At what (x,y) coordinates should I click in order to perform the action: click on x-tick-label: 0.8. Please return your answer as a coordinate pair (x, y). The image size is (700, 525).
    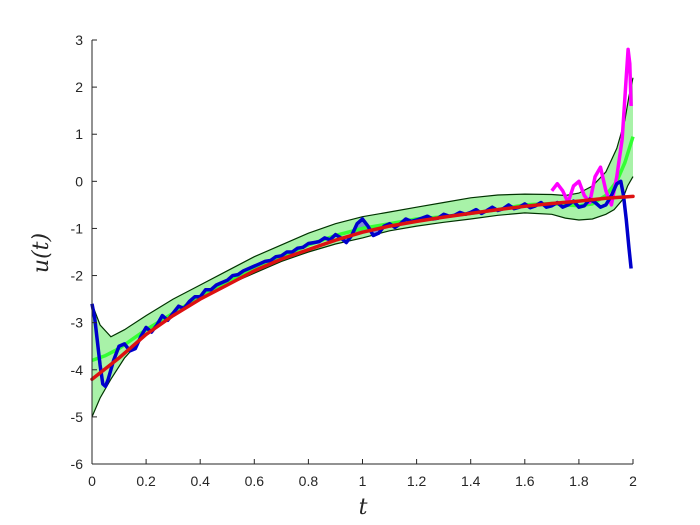
    Looking at the image, I should click on (309, 481).